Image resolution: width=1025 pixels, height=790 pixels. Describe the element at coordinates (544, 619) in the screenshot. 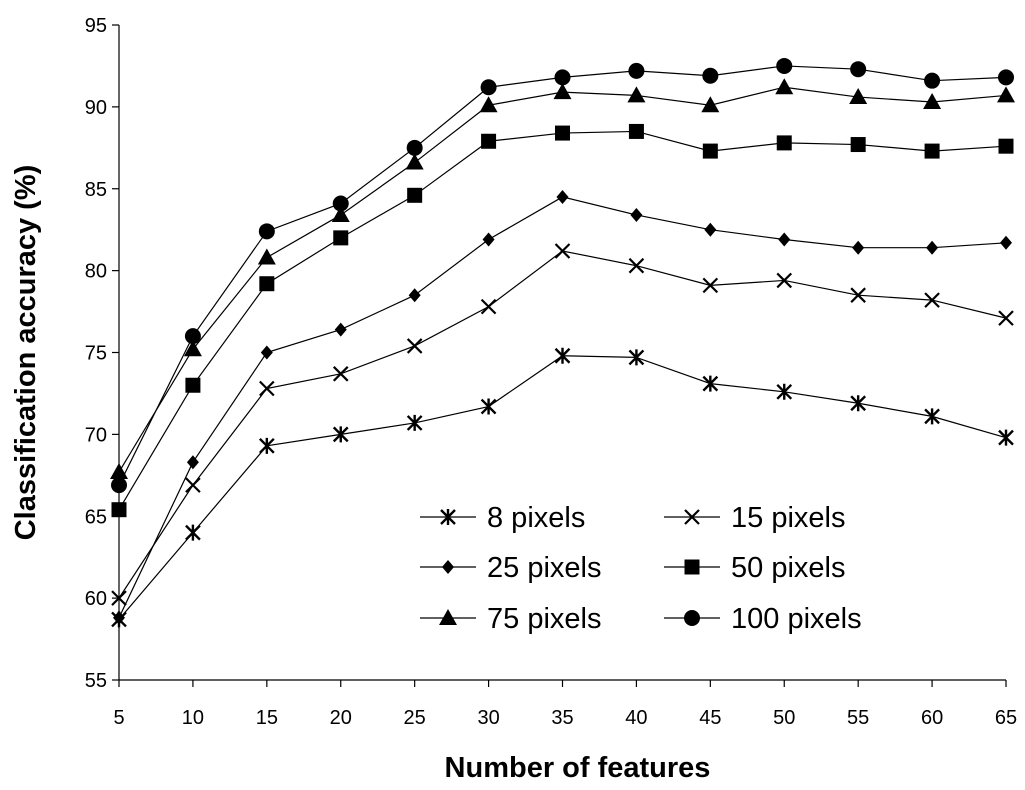

I see `legend-label: 75 pixels` at that location.